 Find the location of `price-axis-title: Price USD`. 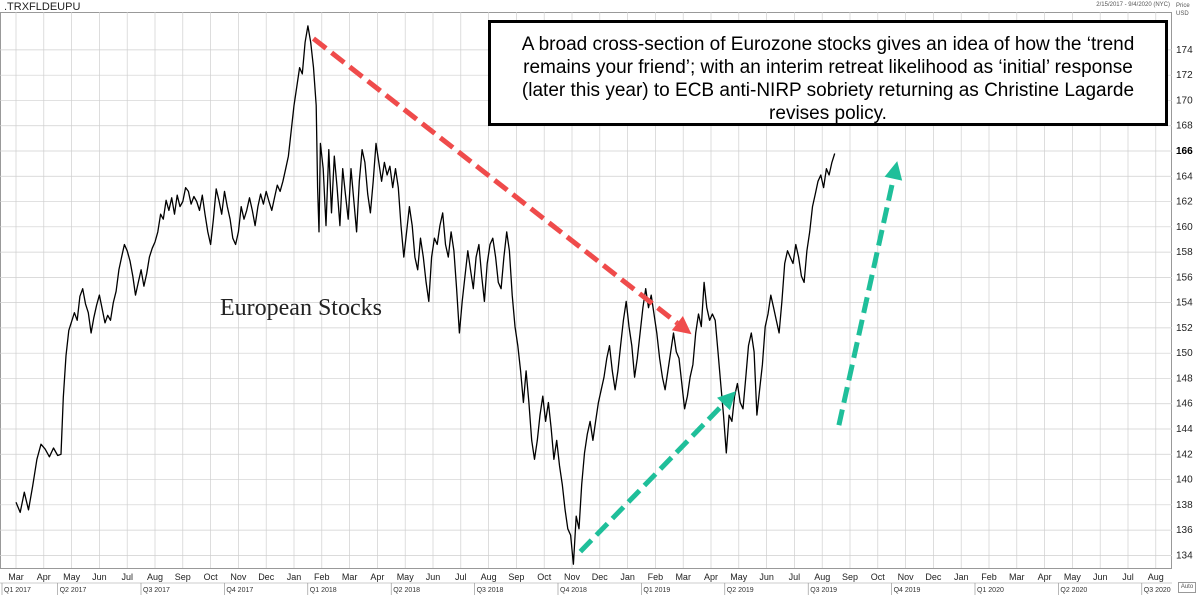

price-axis-title: Price USD is located at coordinates (1183, 10).